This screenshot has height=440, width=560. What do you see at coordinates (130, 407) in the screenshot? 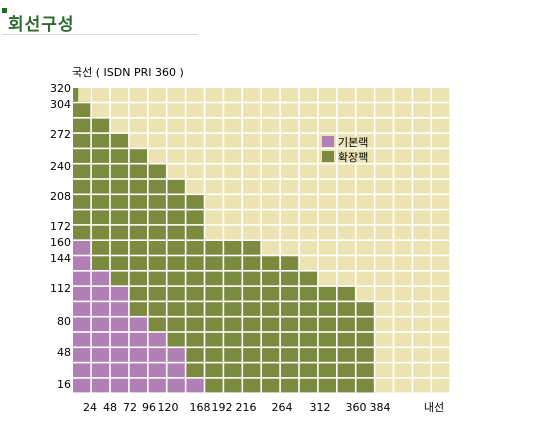
I see `x-tick-label: 72` at bounding box center [130, 407].